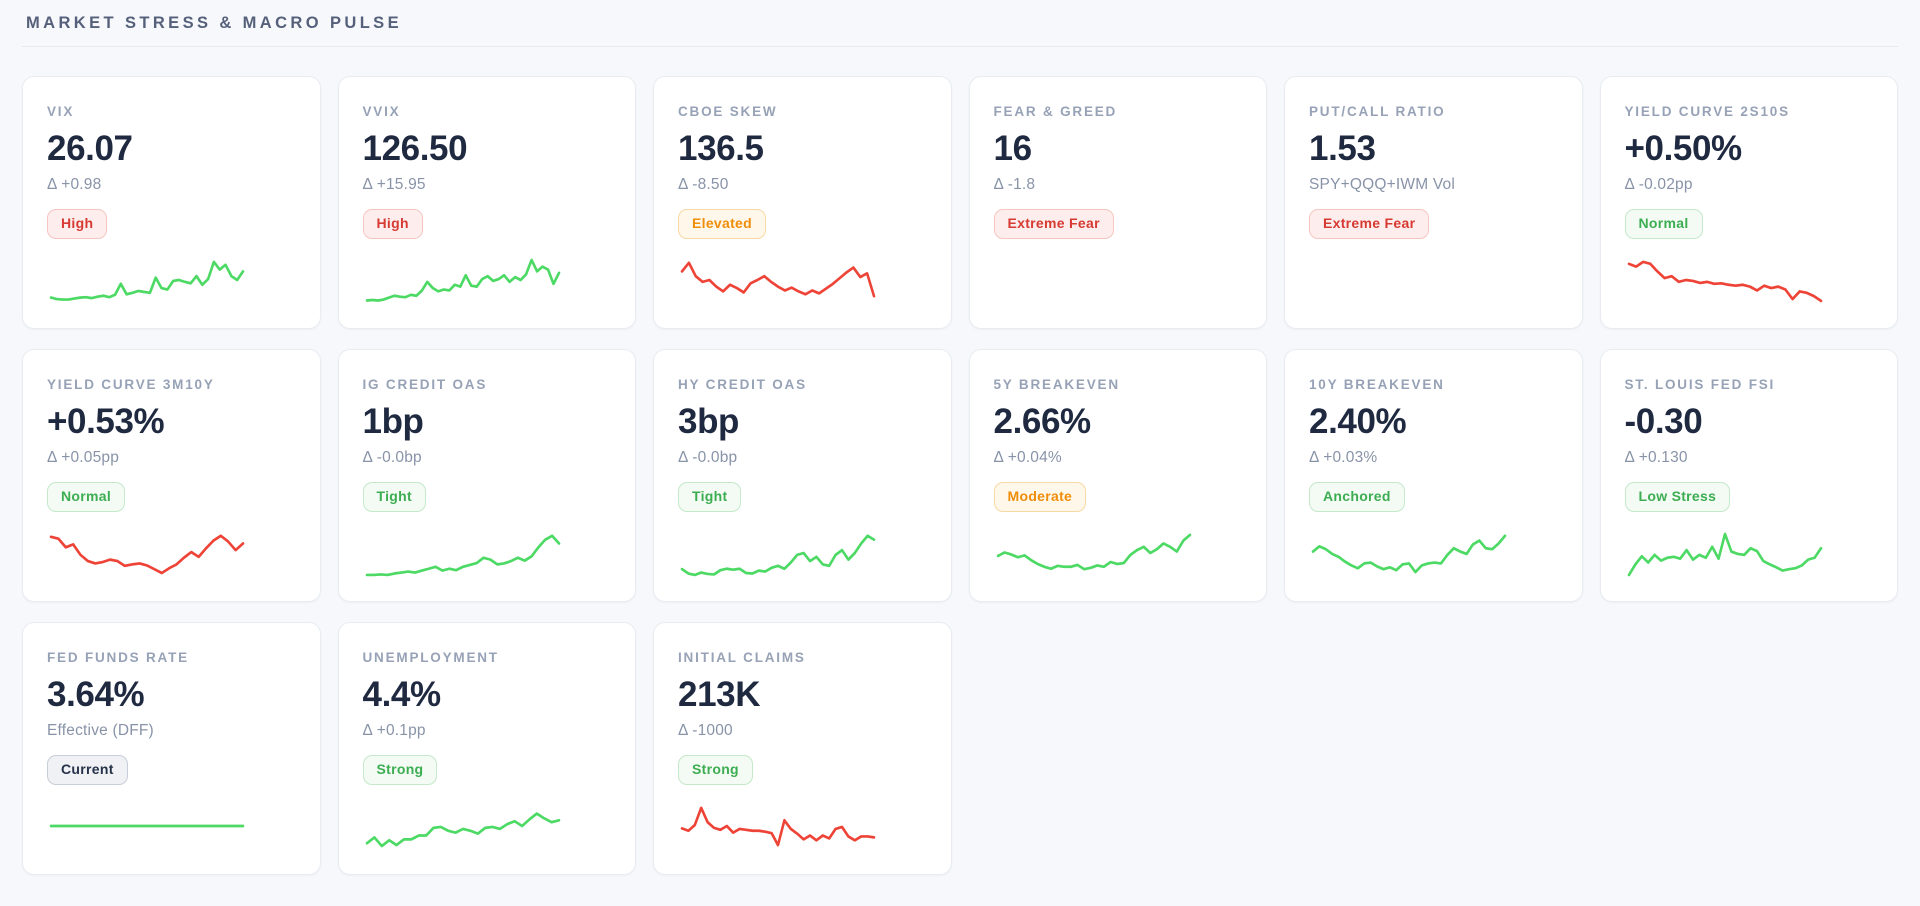  I want to click on status-badge: Moderate, so click(1040, 497).